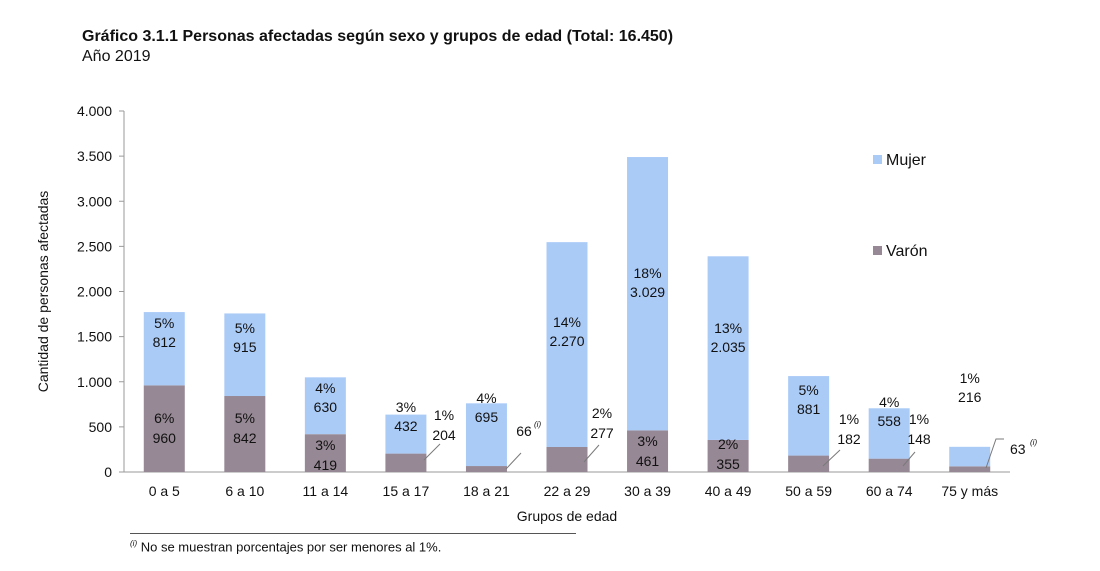 Image resolution: width=1100 pixels, height=571 pixels. What do you see at coordinates (245, 438) in the screenshot?
I see `value-label-varon: 842` at bounding box center [245, 438].